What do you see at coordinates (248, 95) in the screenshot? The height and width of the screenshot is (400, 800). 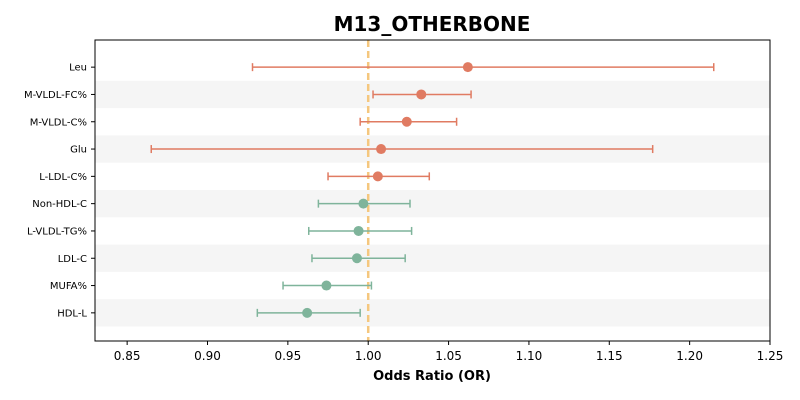 I see `table-row: M-VLDL-FC%` at bounding box center [248, 95].